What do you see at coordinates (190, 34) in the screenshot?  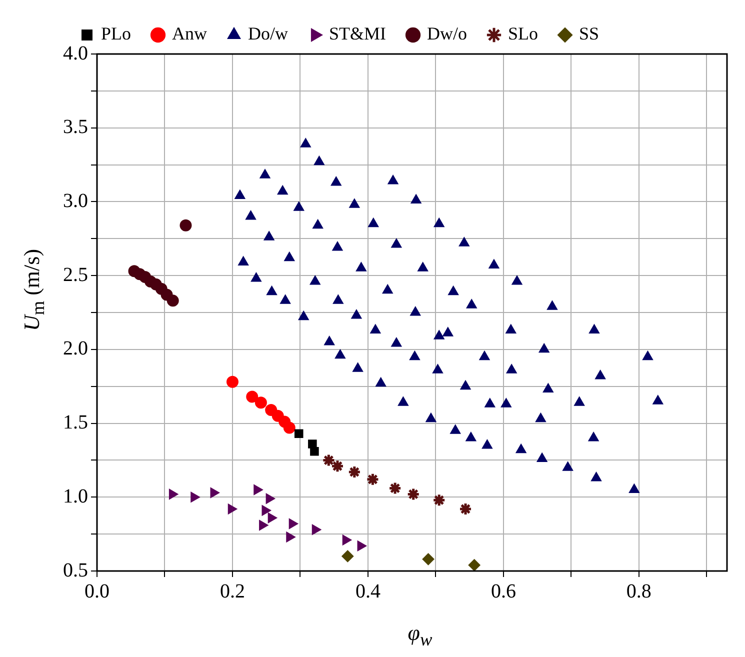 I see `legend-label: Anw` at bounding box center [190, 34].